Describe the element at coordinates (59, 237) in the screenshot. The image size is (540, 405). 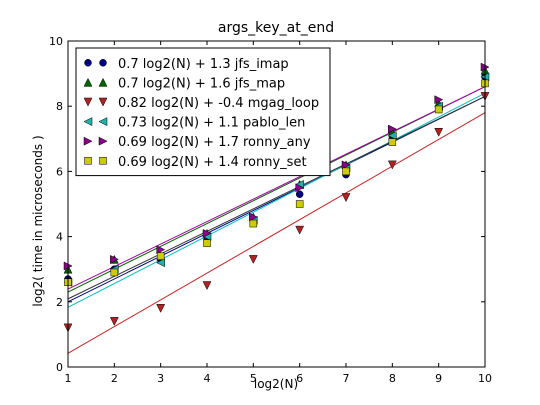
I see `y-tick-label: 4` at that location.